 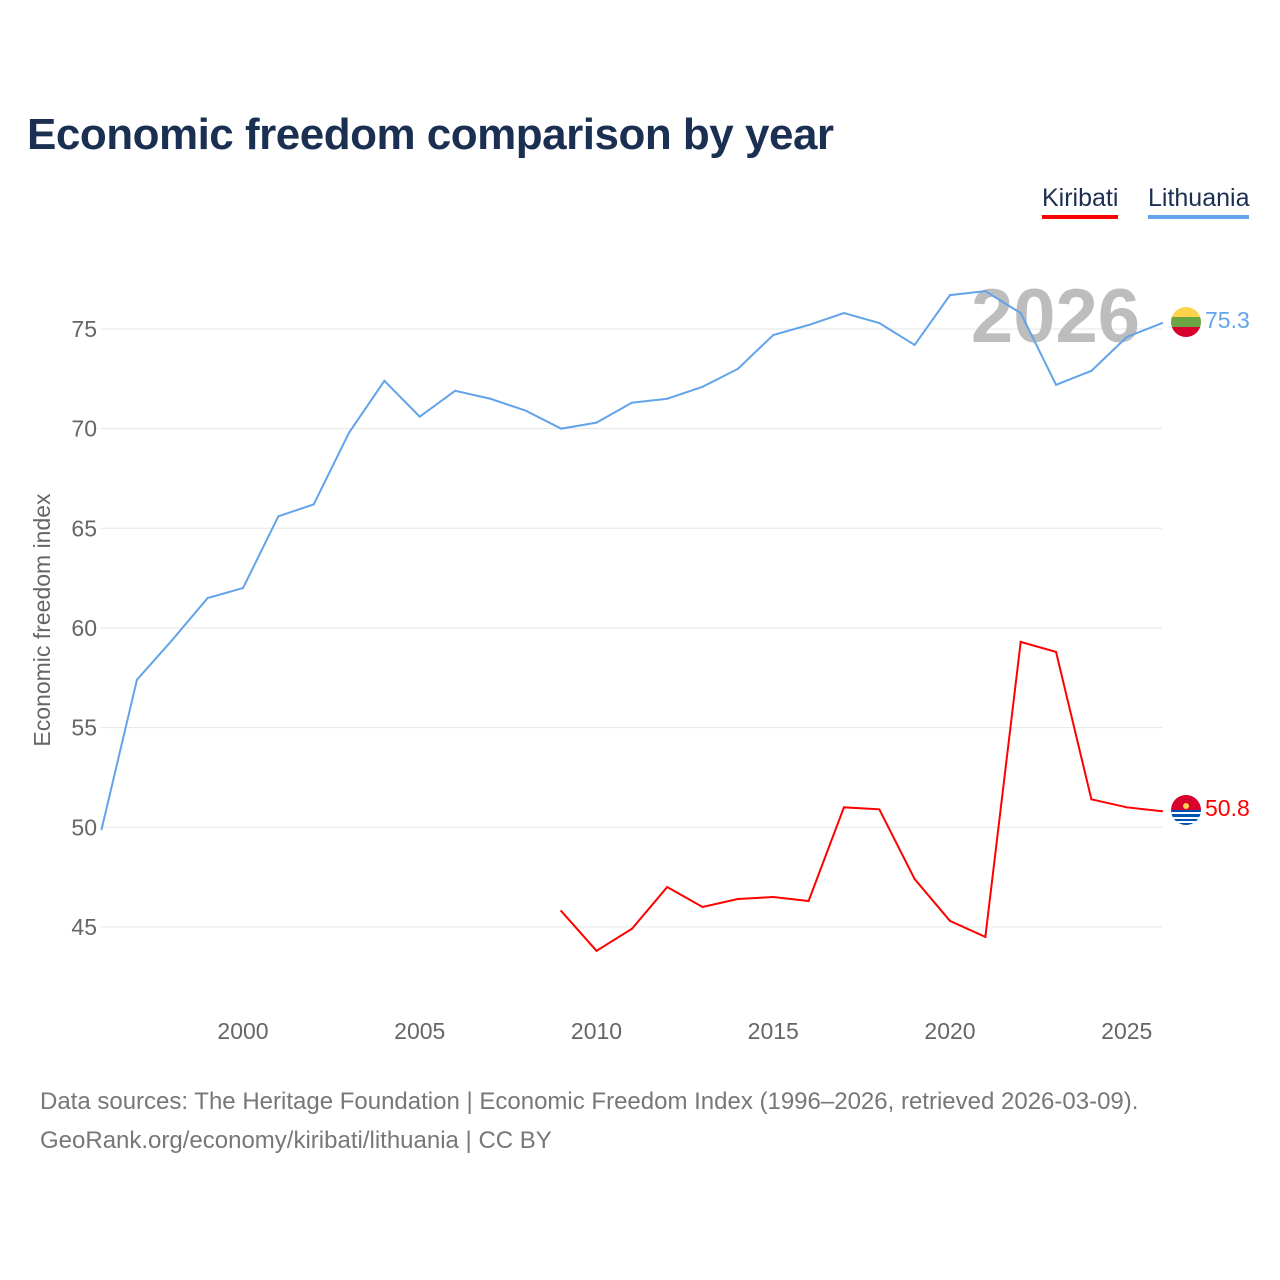 I want to click on y-tick-label: 75, so click(x=84, y=329).